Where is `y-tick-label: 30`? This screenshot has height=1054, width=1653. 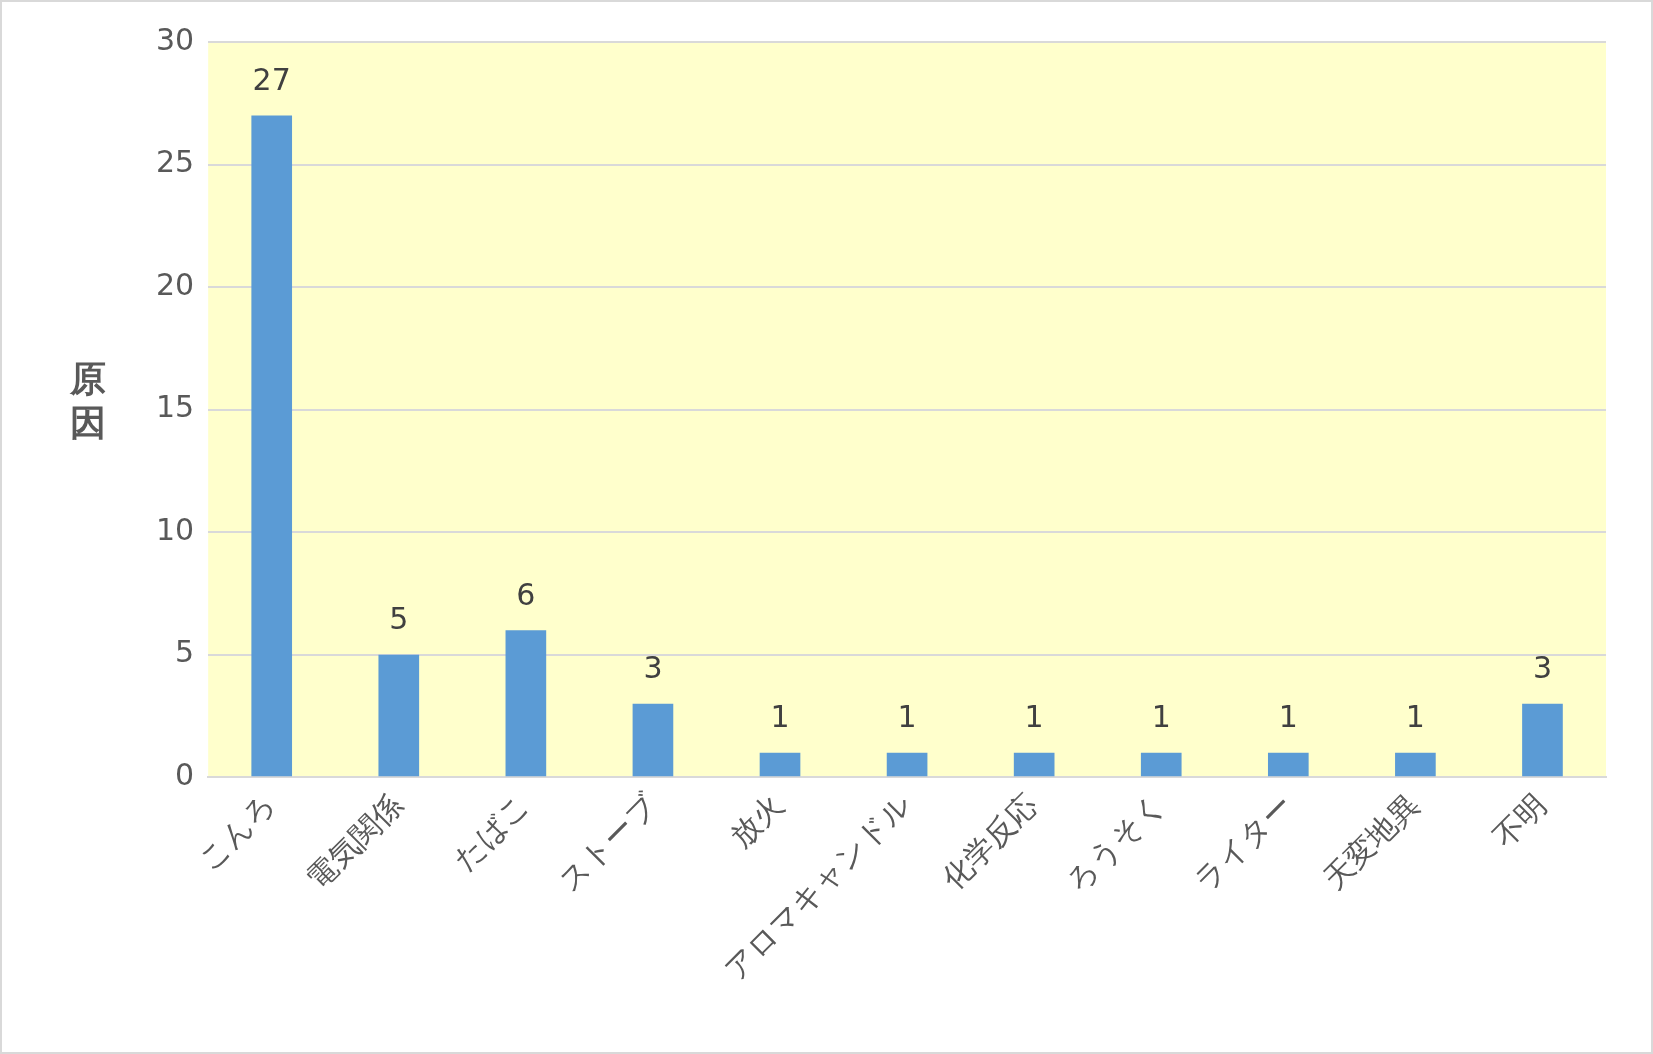
y-tick-label: 30 is located at coordinates (175, 39).